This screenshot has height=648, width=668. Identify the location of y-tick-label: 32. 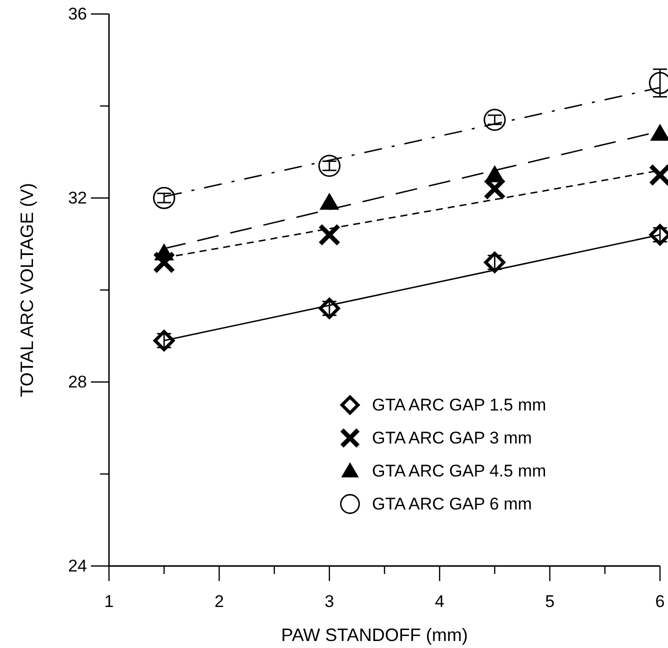
(77, 198).